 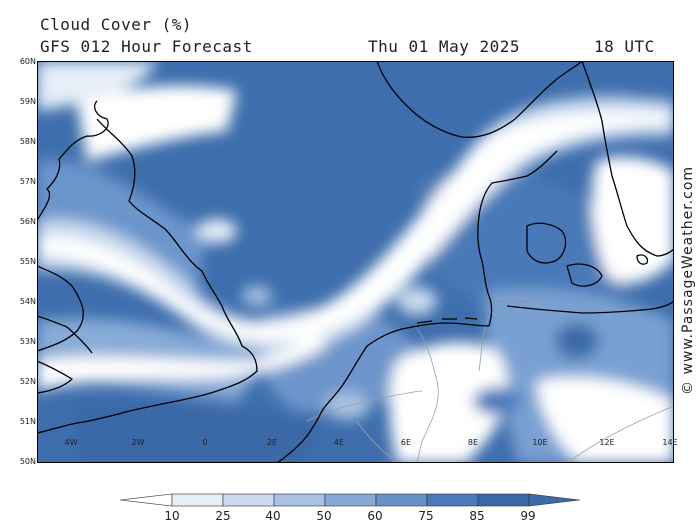 What do you see at coordinates (60, 308) in the screenshot?
I see `ireland-coast` at bounding box center [60, 308].